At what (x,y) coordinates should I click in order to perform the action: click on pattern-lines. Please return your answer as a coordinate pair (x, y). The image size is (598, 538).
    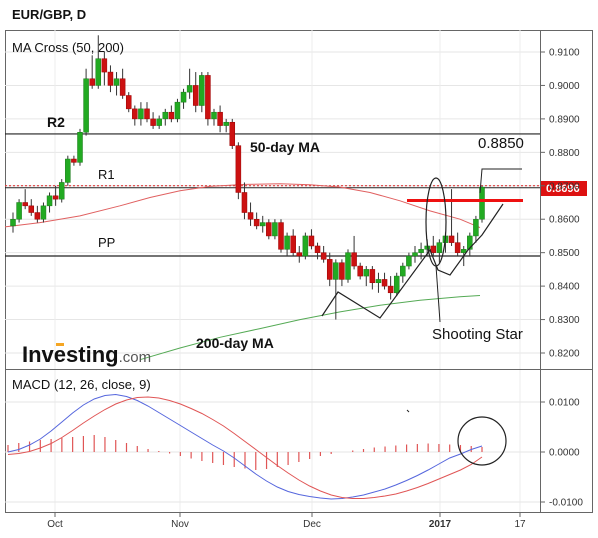
    Looking at the image, I should click on (412, 261).